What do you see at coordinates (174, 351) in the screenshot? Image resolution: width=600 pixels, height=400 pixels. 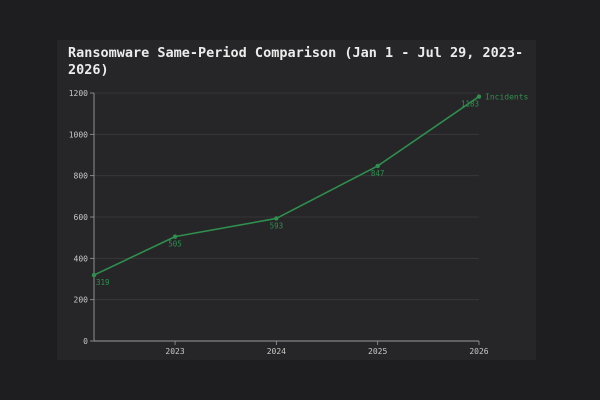 I see `x-tick-label: 2023` at bounding box center [174, 351].